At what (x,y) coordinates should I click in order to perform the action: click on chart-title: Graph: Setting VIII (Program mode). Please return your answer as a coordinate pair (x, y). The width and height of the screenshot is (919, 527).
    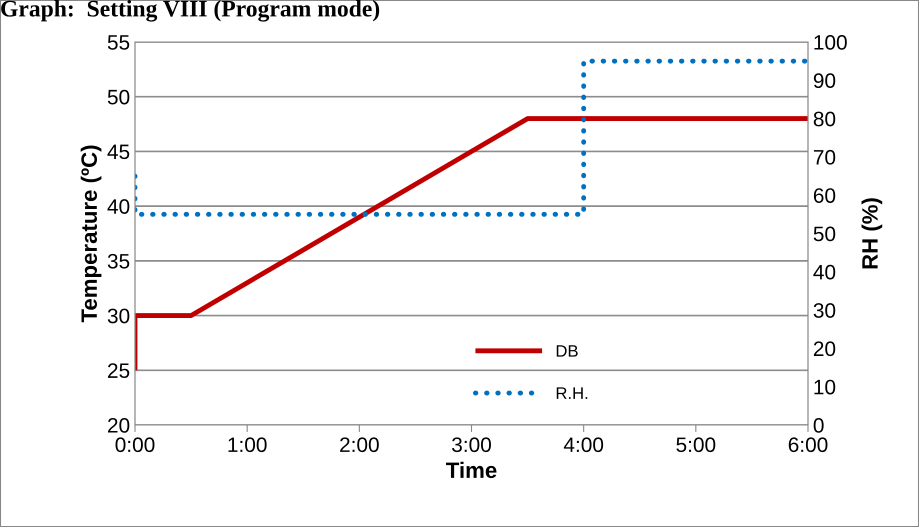
    Looking at the image, I should click on (190, 11).